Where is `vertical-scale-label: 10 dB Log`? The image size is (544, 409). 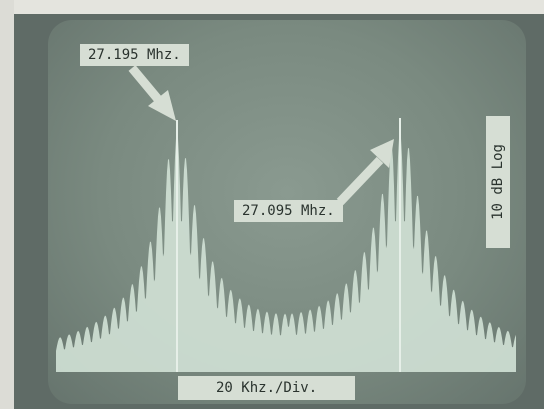
vertical-scale-label: 10 dB Log is located at coordinates (498, 182).